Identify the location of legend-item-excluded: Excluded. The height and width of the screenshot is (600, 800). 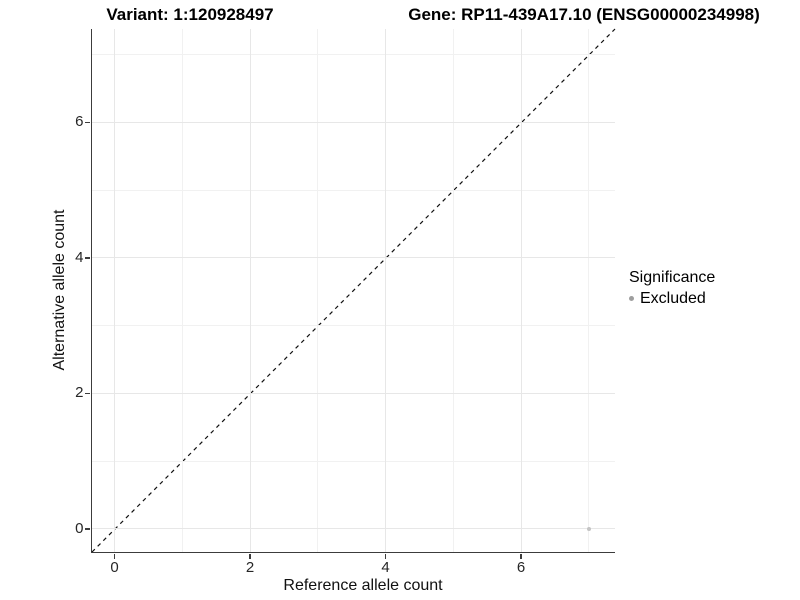
(672, 298).